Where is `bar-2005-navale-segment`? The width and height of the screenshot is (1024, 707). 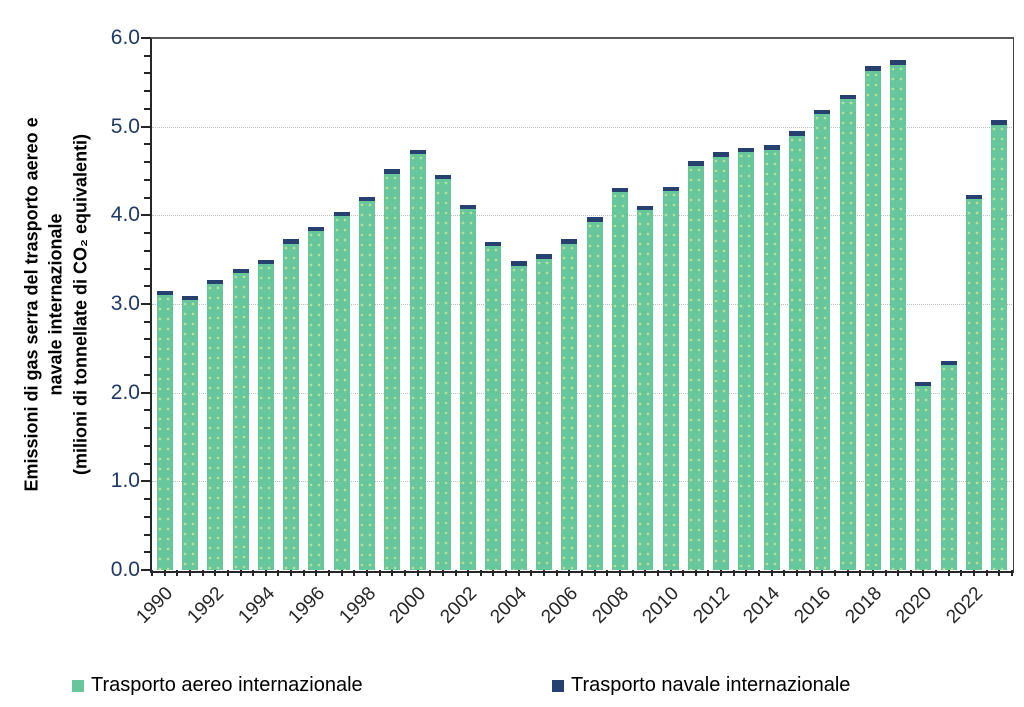 bar-2005-navale-segment is located at coordinates (544, 256).